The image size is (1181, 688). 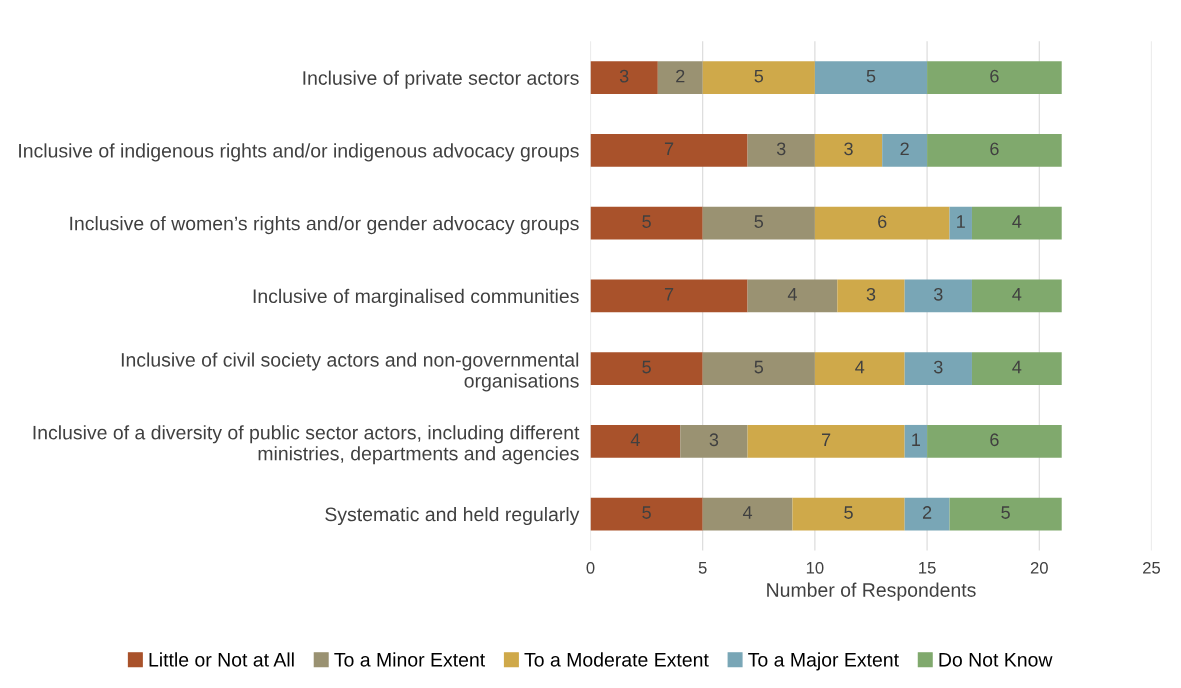 I want to click on y-tick-label: Systematic and held regularly, so click(x=452, y=516).